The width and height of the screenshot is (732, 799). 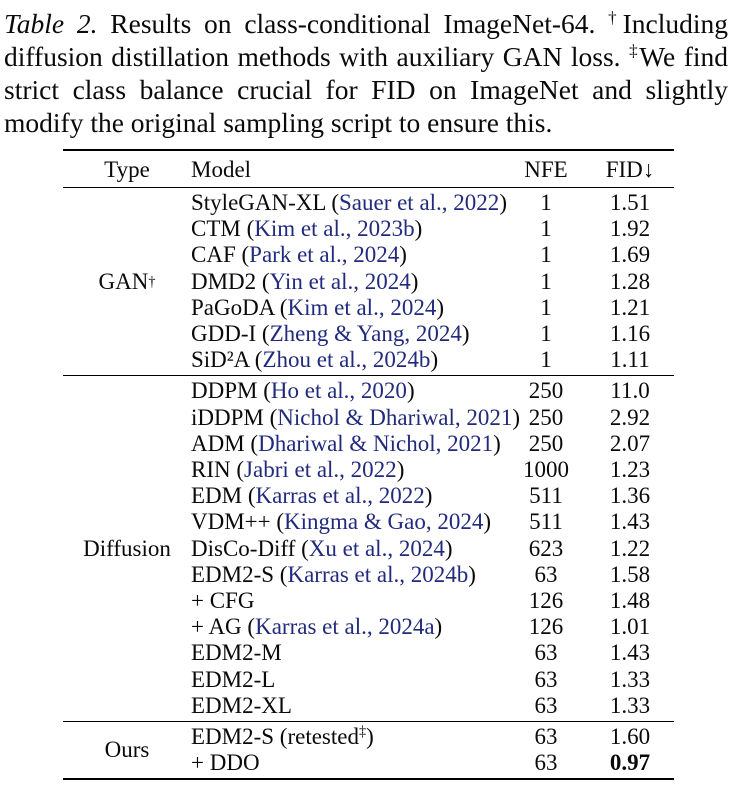 I want to click on table-section-ours: Ours EDM2-S (retested‡) 63 1.60 + DDO 63 0.97, so click(x=368, y=750).